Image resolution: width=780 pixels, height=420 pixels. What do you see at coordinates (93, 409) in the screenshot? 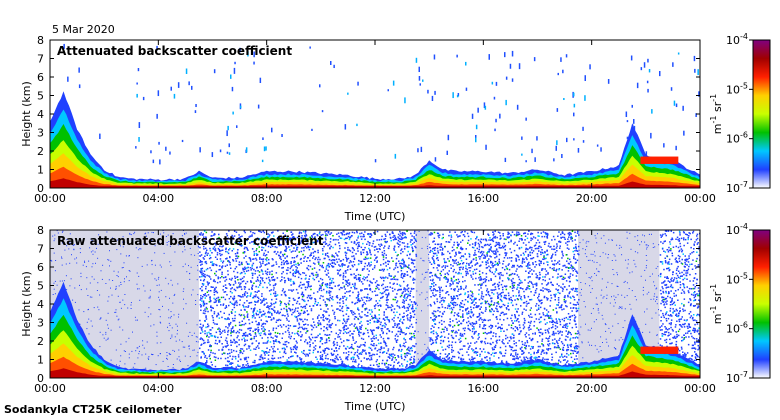
I see `footer-label: Sodankyla CT25K ceilometer` at bounding box center [93, 409].